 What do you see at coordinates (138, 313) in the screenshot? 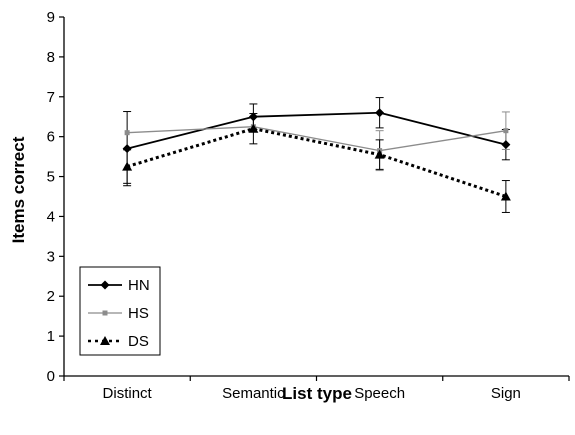
I see `legend-label-hs: HS` at bounding box center [138, 313].